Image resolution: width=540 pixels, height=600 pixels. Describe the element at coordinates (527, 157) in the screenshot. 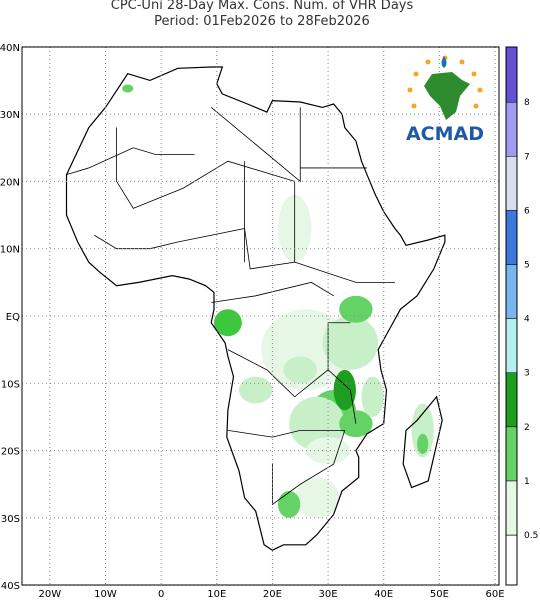

I see `colorbar-label: 7` at that location.